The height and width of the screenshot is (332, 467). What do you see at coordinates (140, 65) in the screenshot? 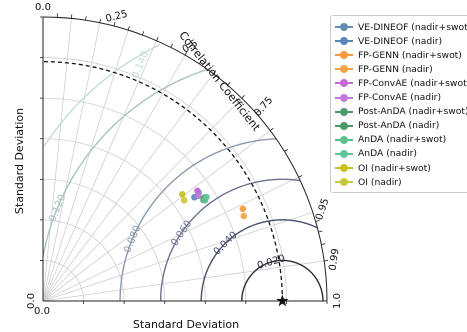
I see `rmsd-label: 0.140` at bounding box center [140, 65].